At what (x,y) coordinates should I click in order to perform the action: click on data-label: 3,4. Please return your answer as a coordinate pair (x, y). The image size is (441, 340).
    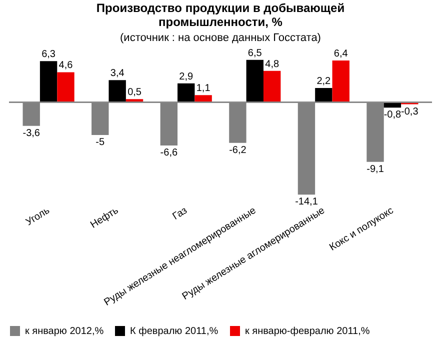
    Looking at the image, I should click on (117, 74).